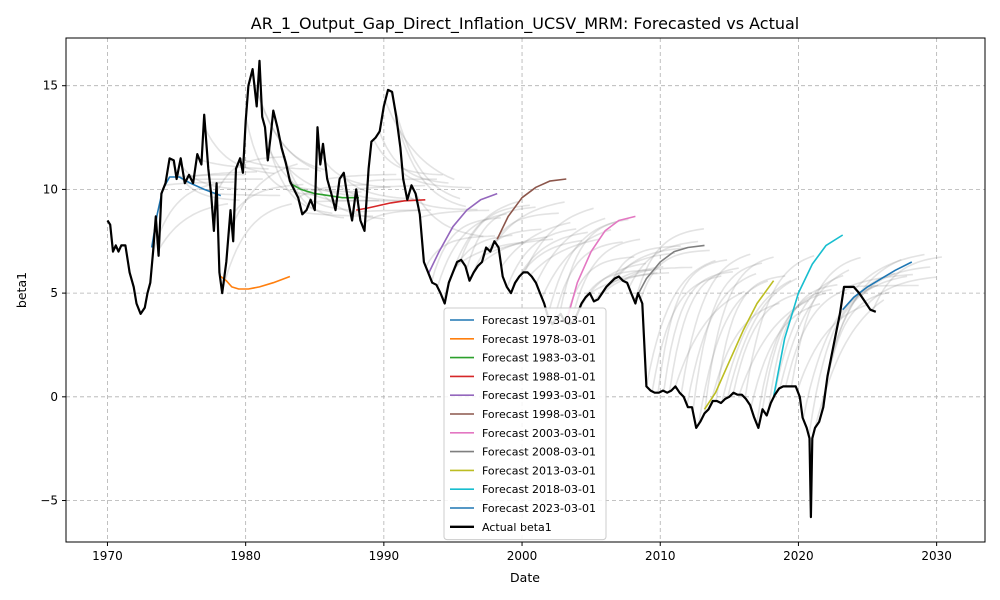  Describe the element at coordinates (660, 556) in the screenshot. I see `x-tick-label: 2010` at that location.